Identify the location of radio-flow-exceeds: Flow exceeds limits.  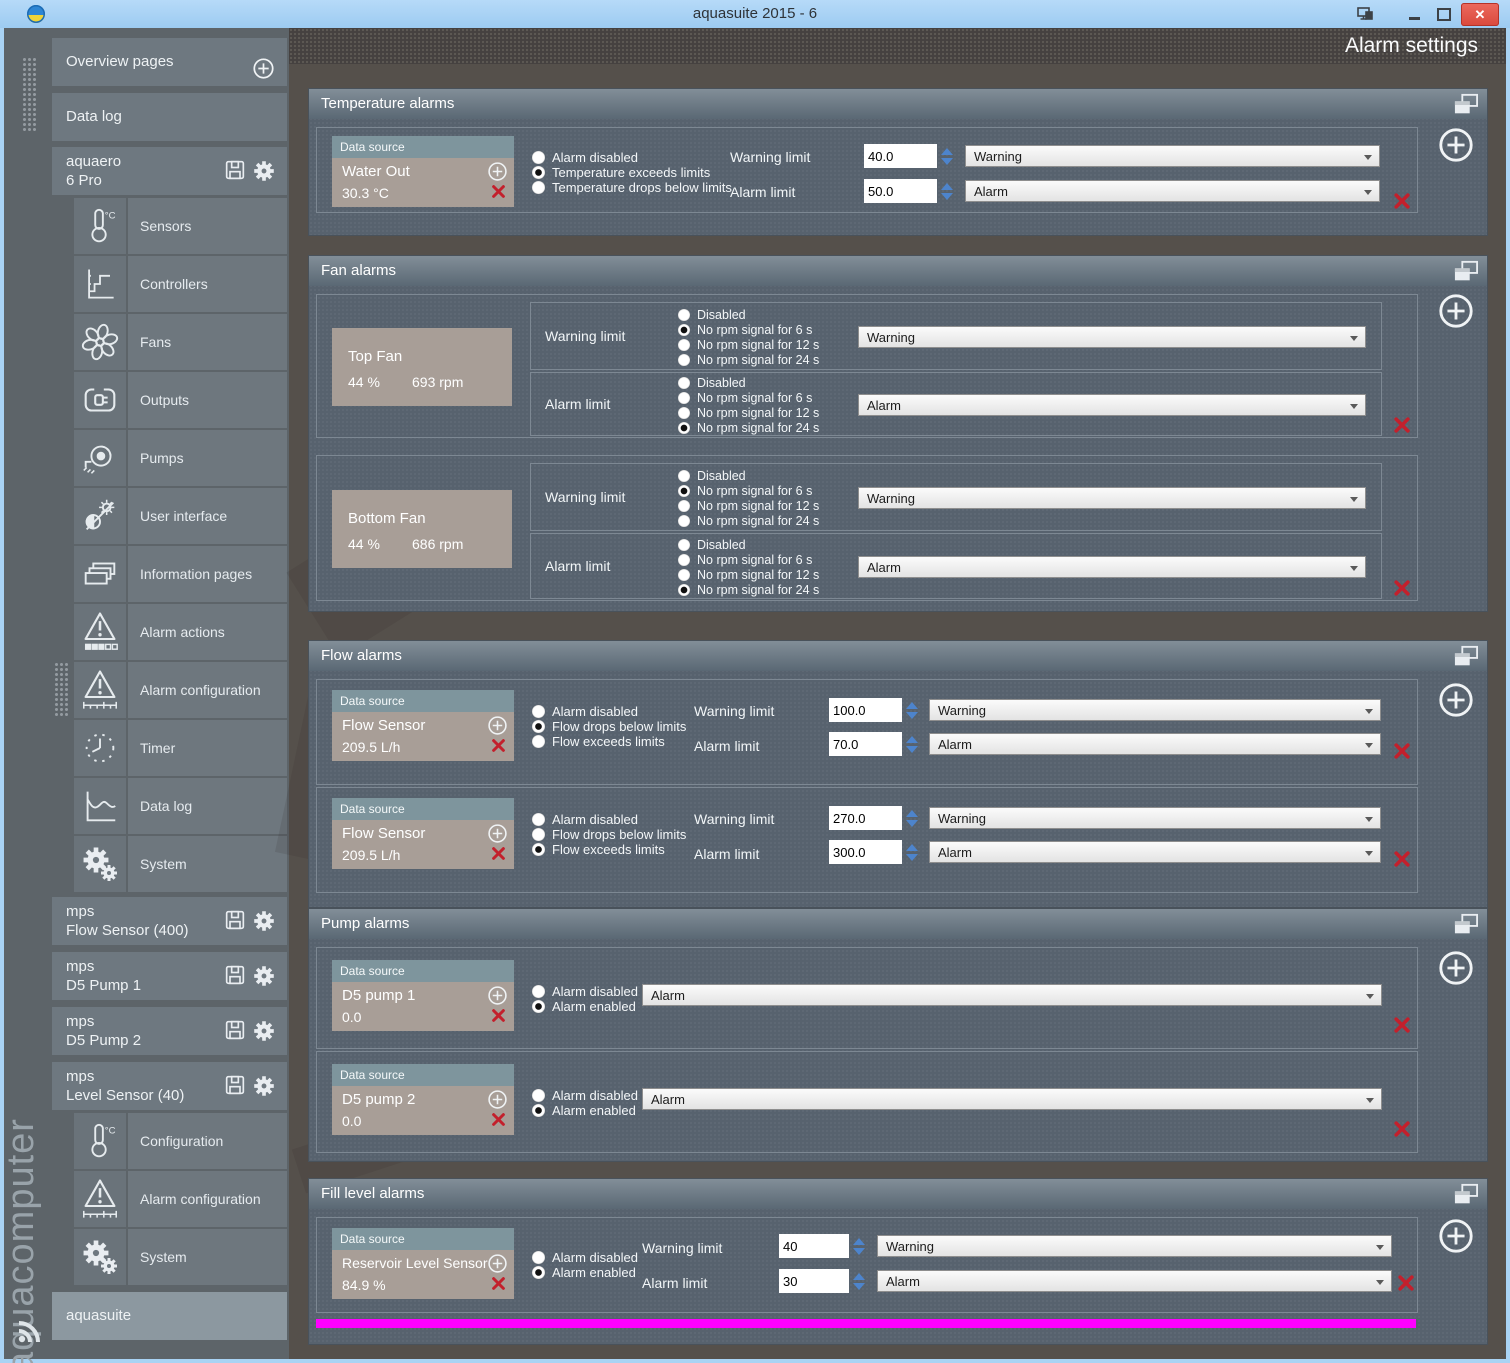
(598, 741).